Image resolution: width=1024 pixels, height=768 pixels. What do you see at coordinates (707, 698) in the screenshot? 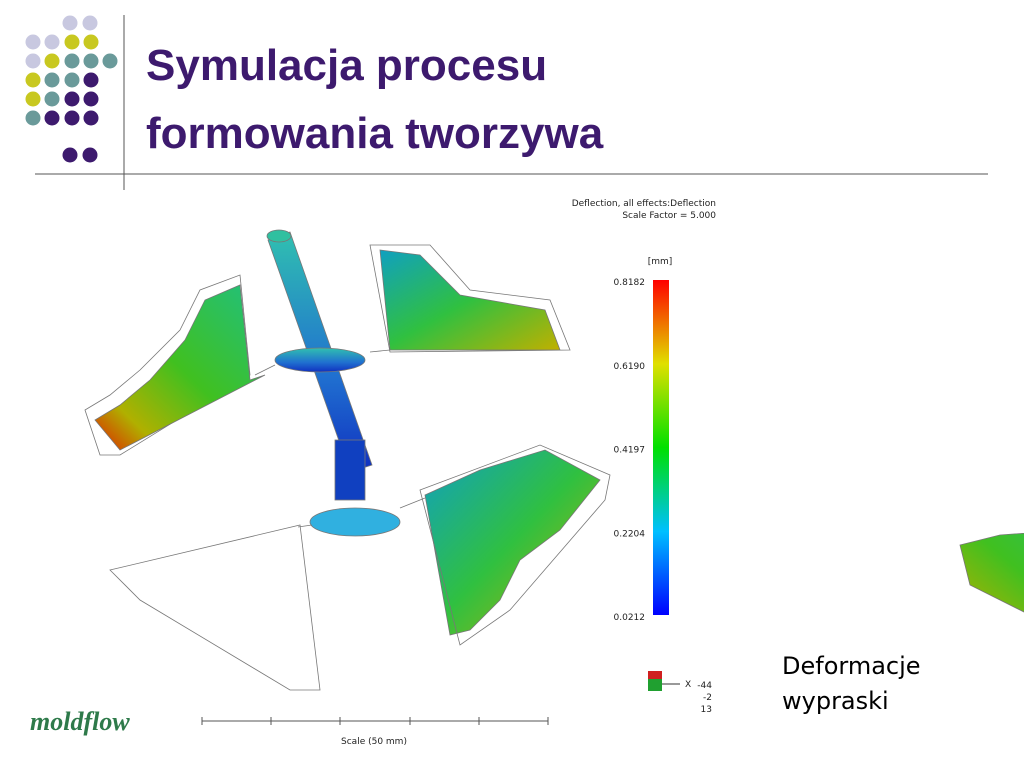
I see `axis-value: -2` at bounding box center [707, 698].